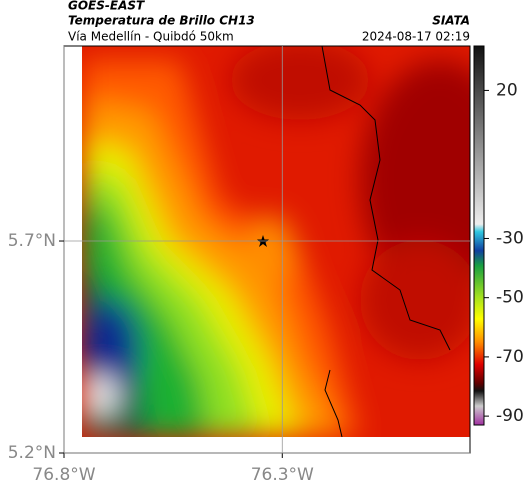 Image resolution: width=526 pixels, height=495 pixels. I want to click on colorbar-tick-label: 20, so click(507, 90).